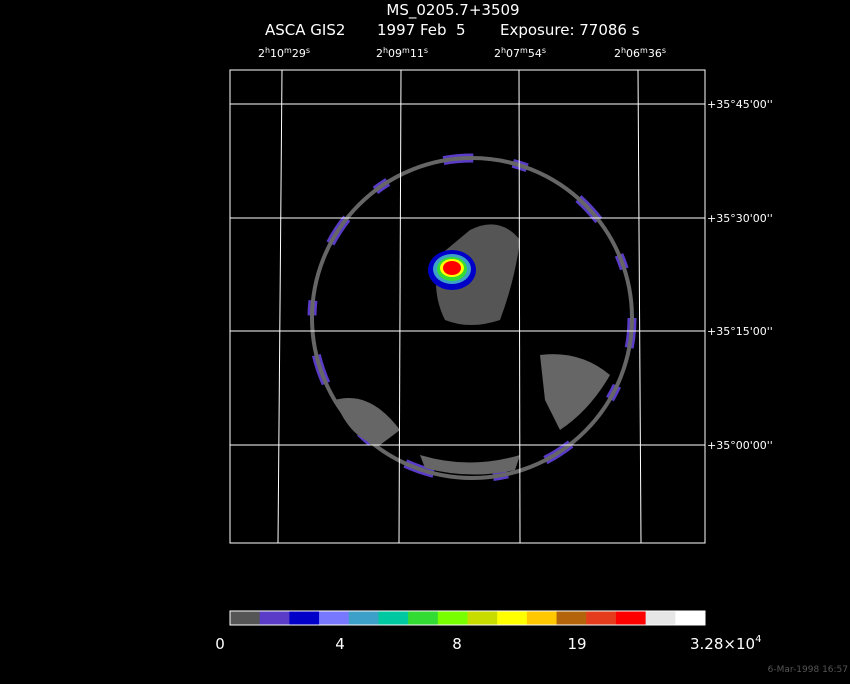 Image resolution: width=850 pixels, height=684 pixels. What do you see at coordinates (305, 30) in the screenshot?
I see `instrument: ASCA GIS2` at bounding box center [305, 30].